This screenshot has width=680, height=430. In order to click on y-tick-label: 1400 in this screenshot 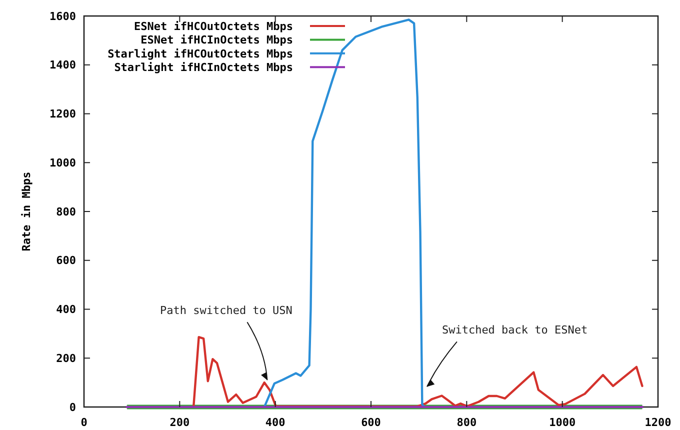, I will do `click(63, 65)`.